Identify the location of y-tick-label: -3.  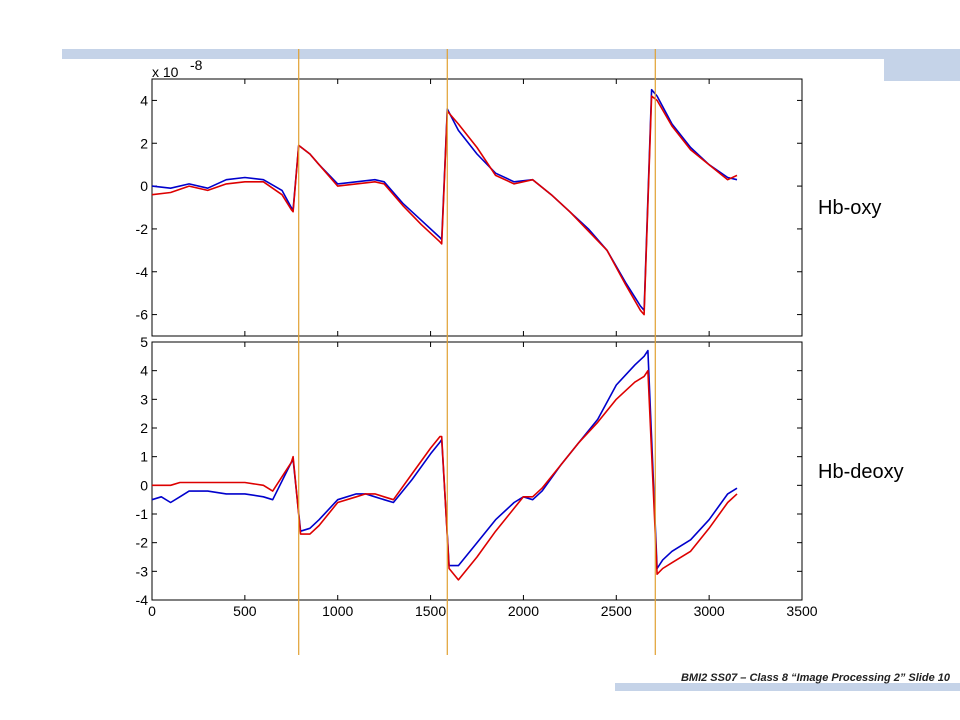
(142, 571).